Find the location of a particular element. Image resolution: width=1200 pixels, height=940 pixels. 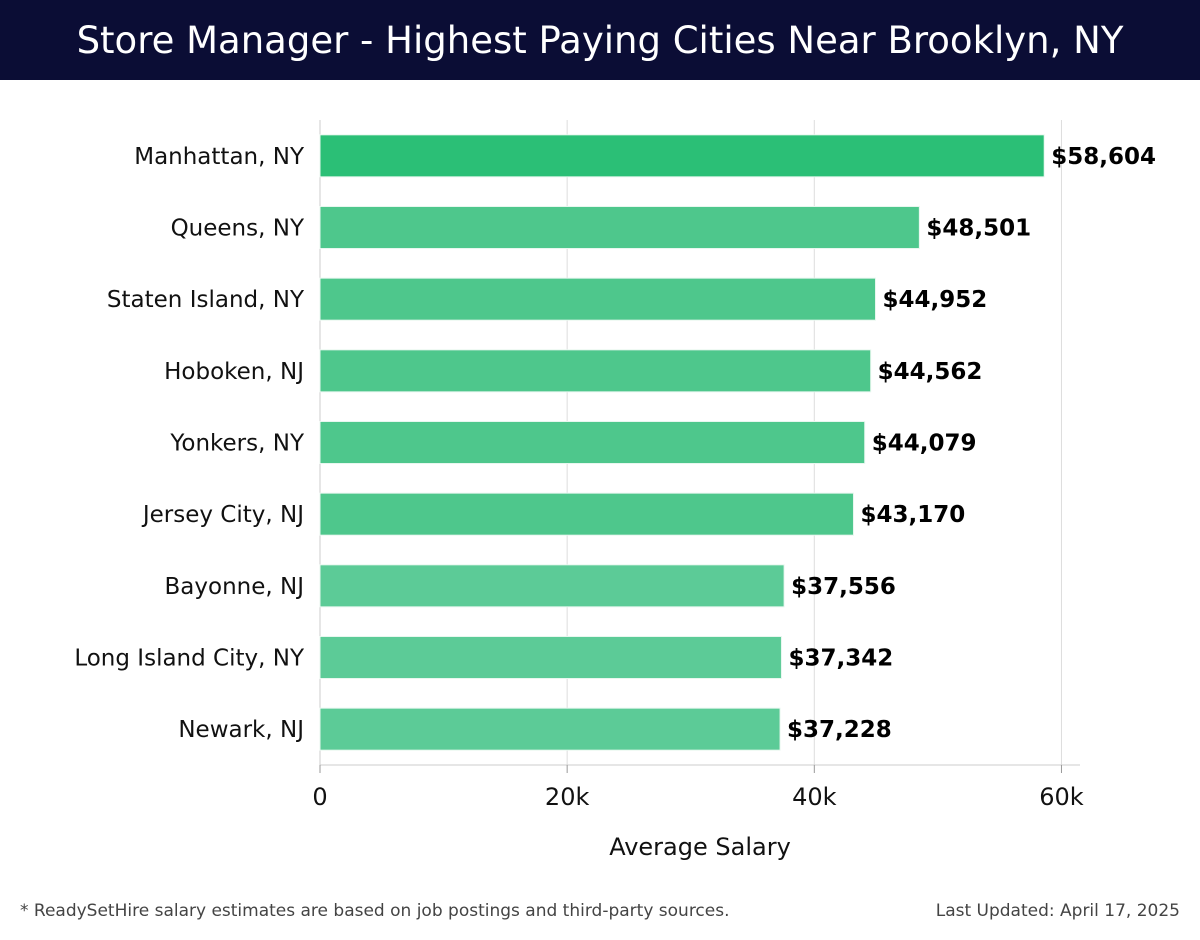

value-label: $37,556 is located at coordinates (843, 587).